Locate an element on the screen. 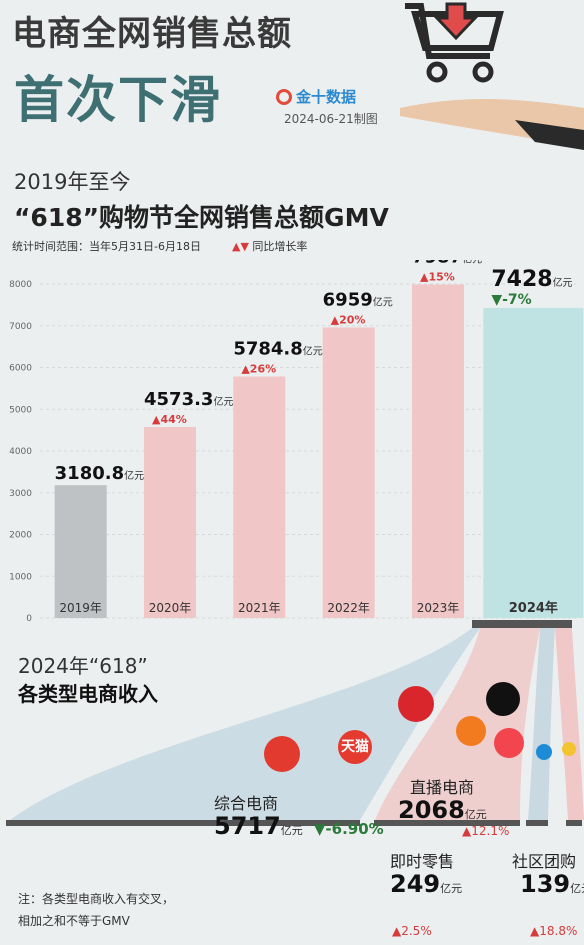  category-label: 2024年 is located at coordinates (533, 608).